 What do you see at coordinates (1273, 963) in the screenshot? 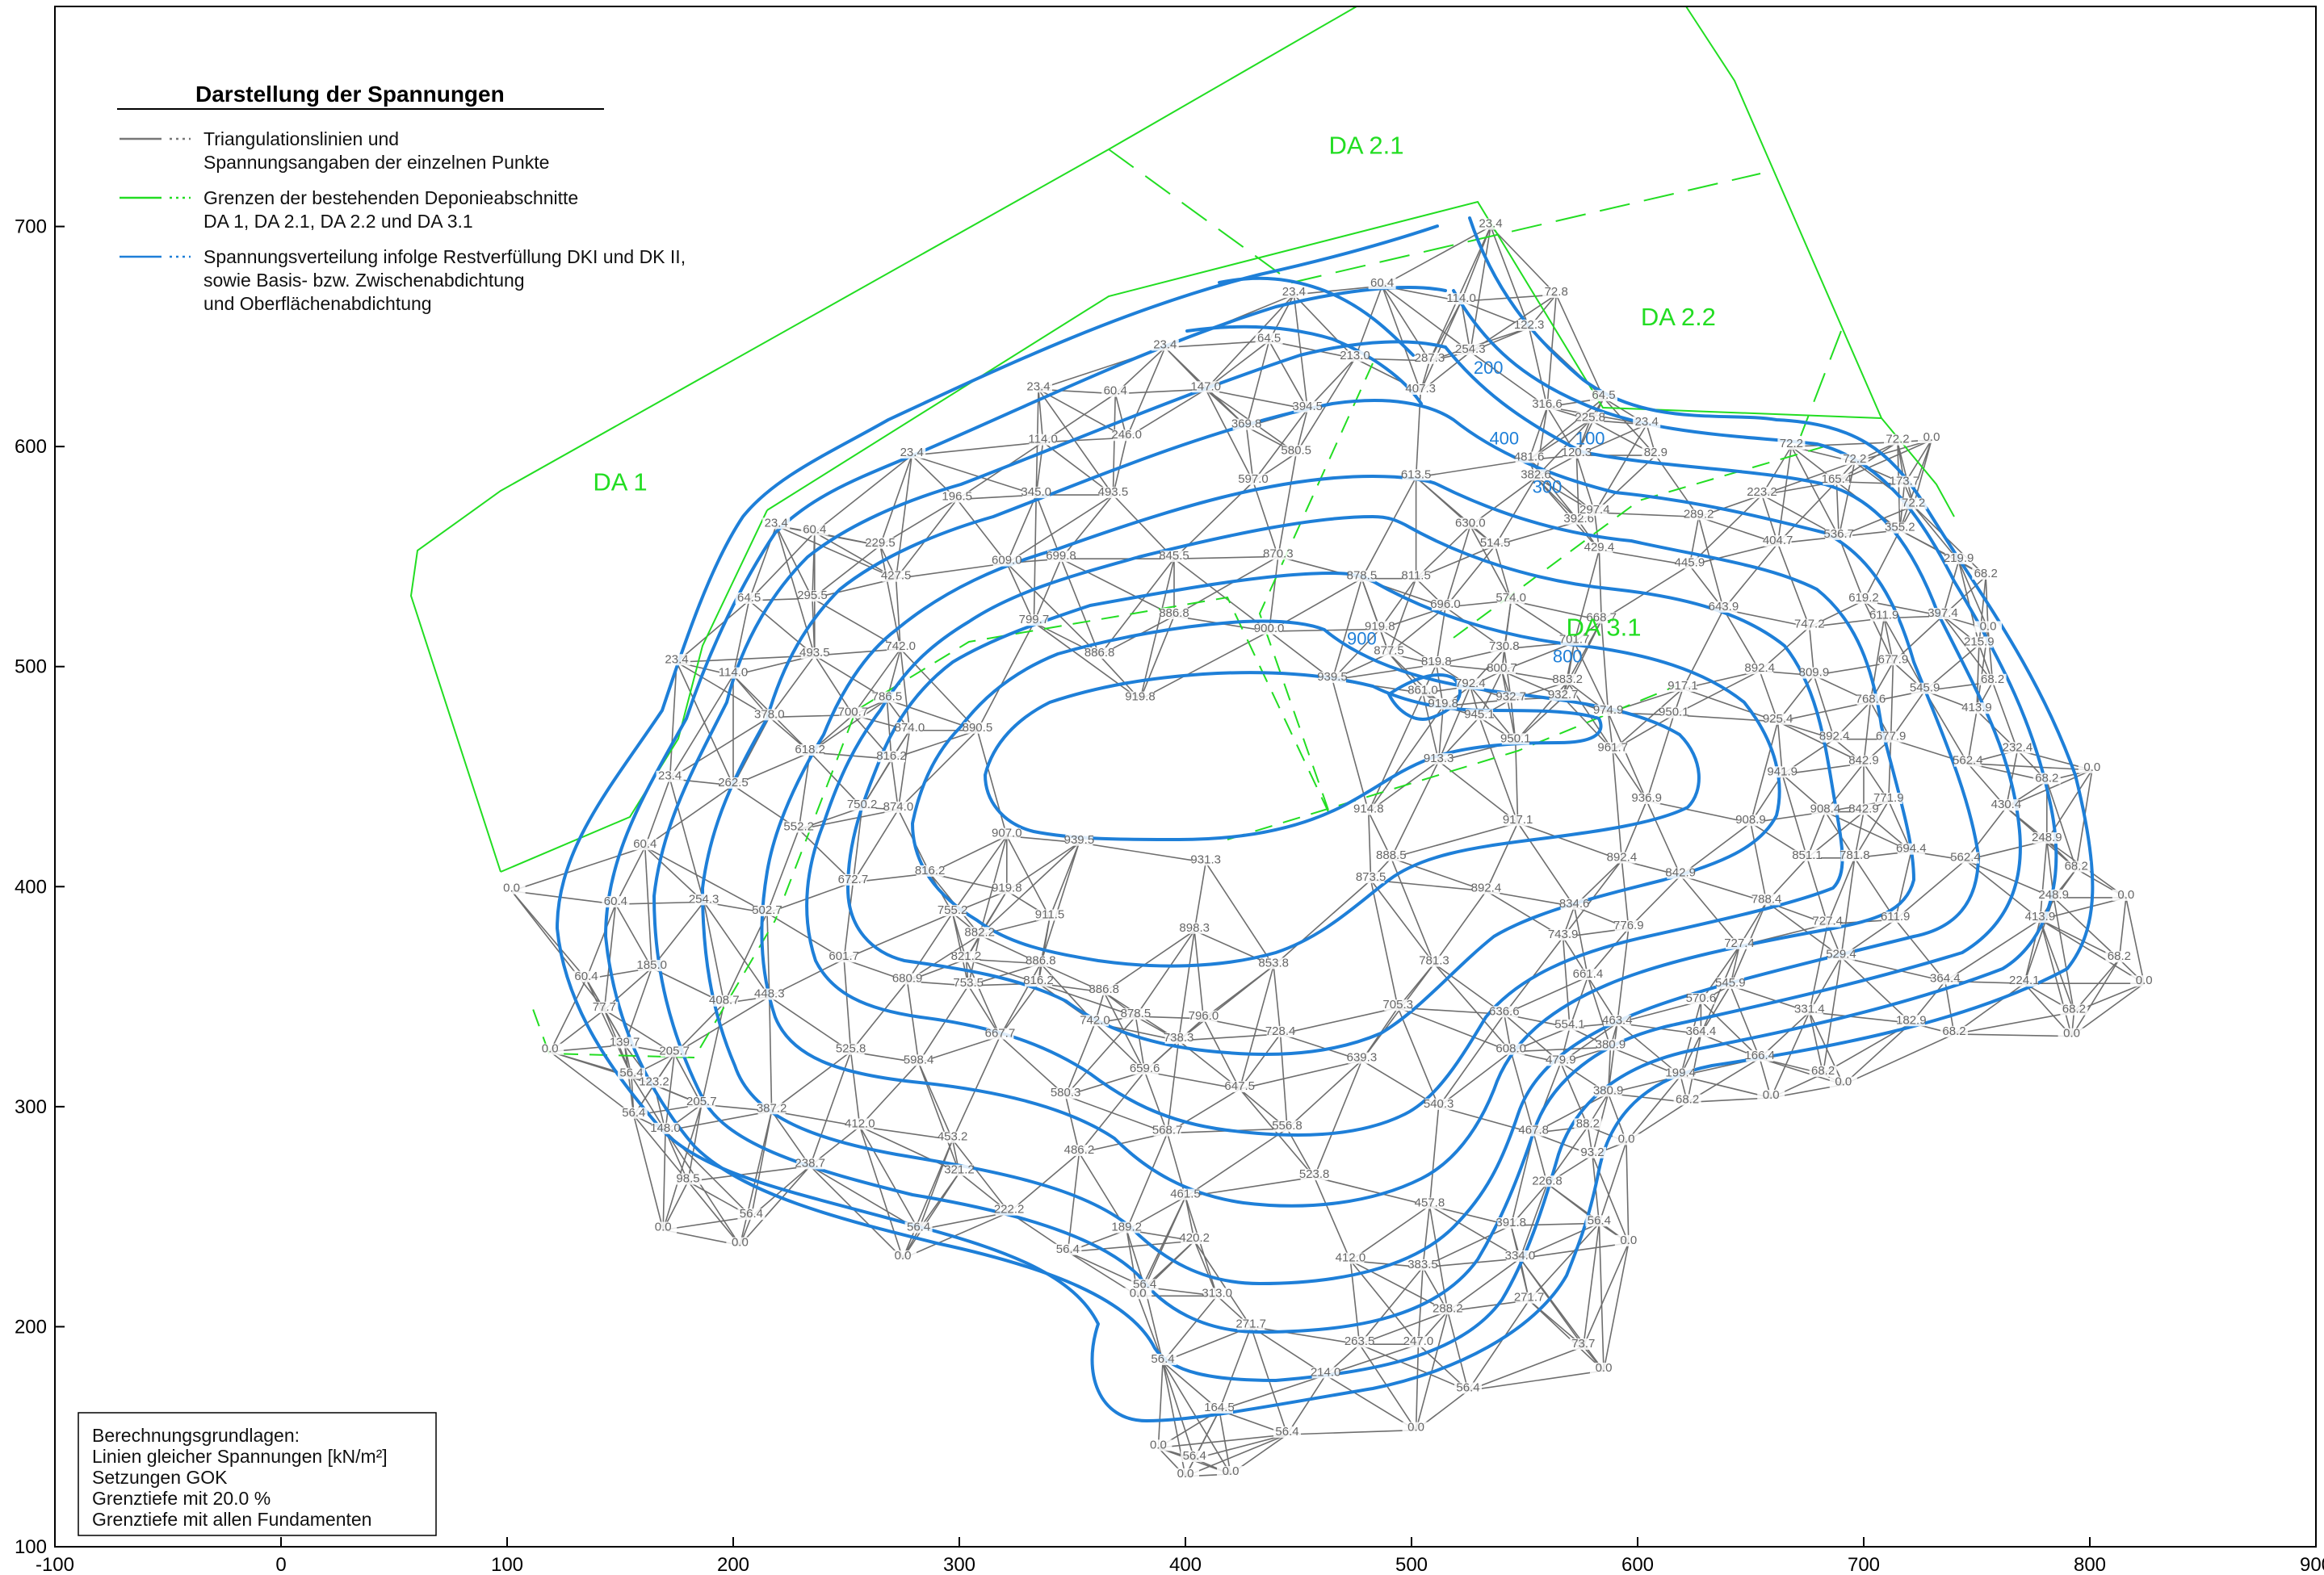
I see `point-value: 853.8` at bounding box center [1273, 963].